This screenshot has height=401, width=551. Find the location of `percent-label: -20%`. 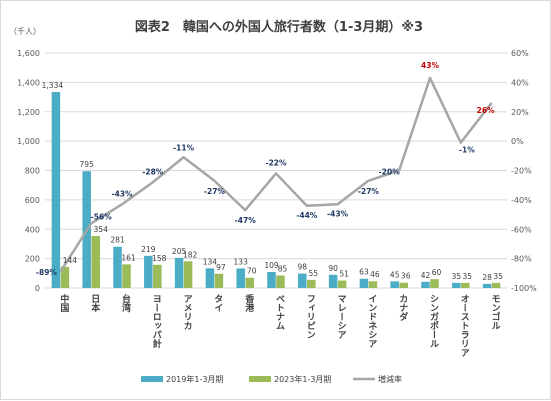

percent-label: -20% is located at coordinates (390, 172).